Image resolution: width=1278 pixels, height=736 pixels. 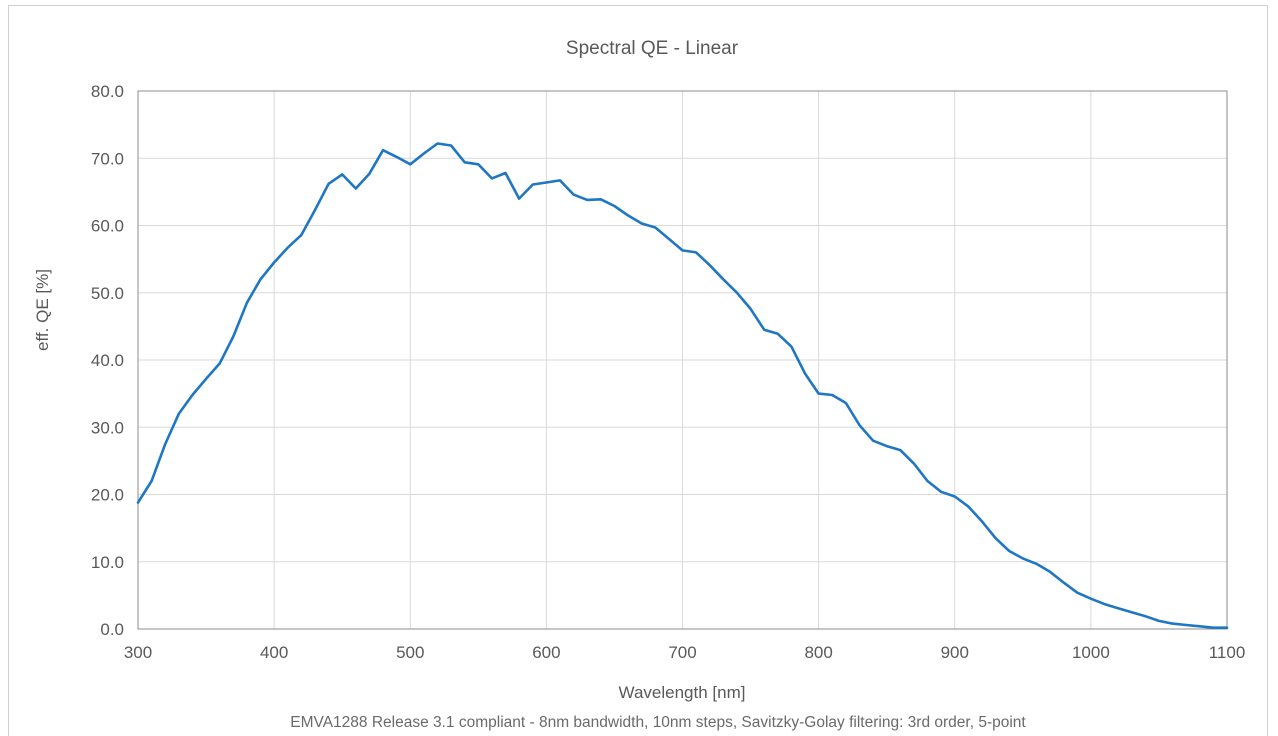 I want to click on x-tick-label: 1000, so click(x=1091, y=652).